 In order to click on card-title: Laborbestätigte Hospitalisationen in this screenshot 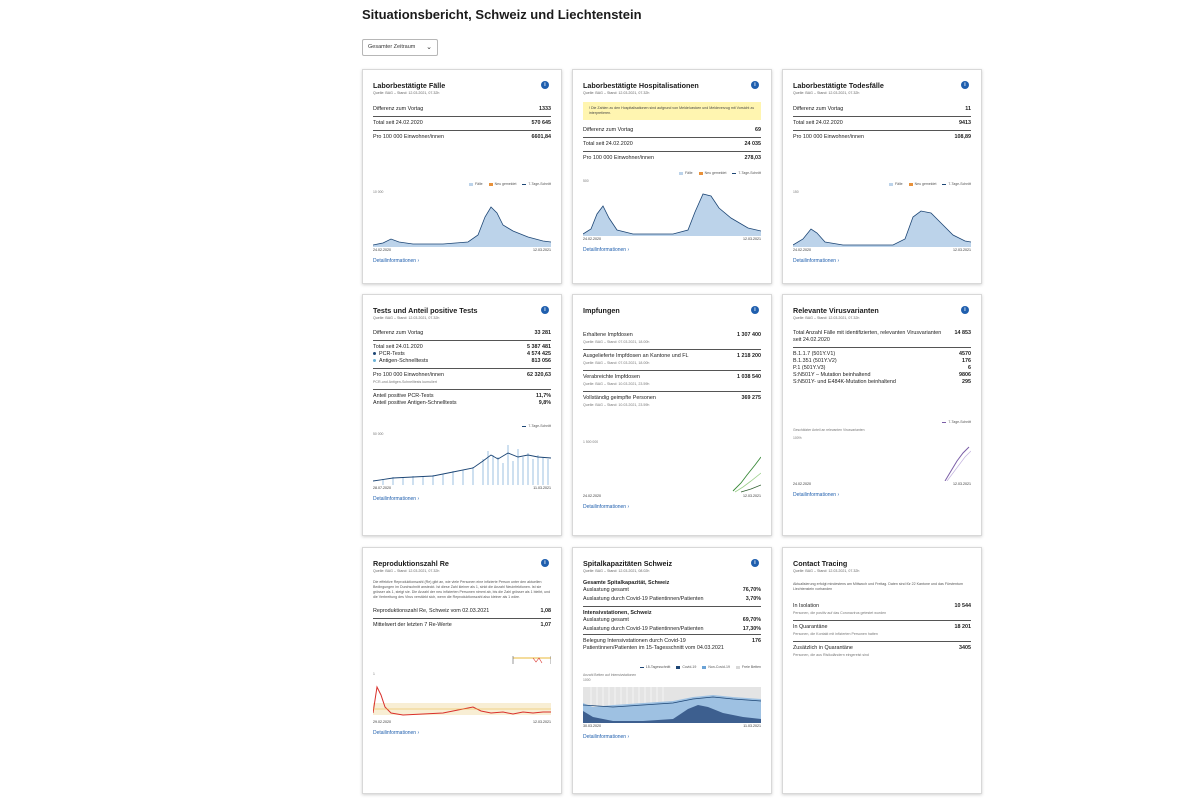, I will do `click(641, 85)`.